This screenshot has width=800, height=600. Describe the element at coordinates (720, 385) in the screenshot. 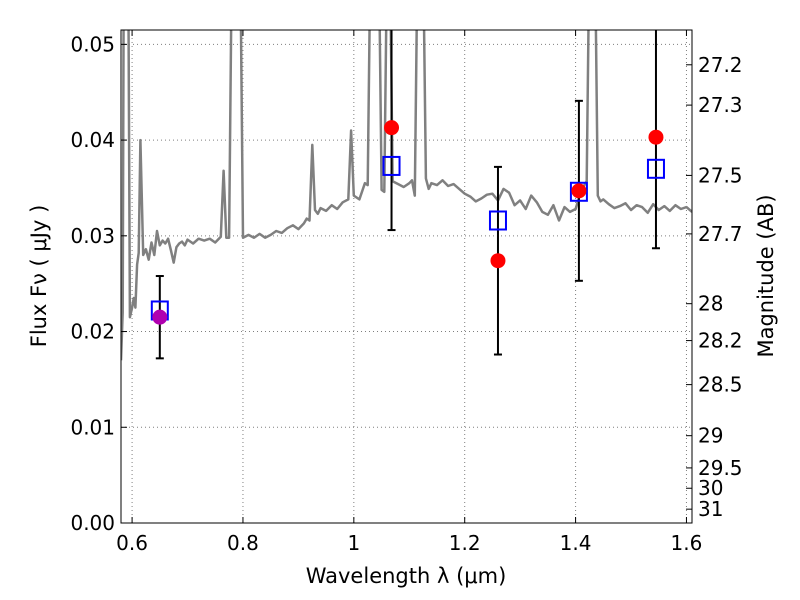

I see `mag-tick-label: 28.5` at that location.